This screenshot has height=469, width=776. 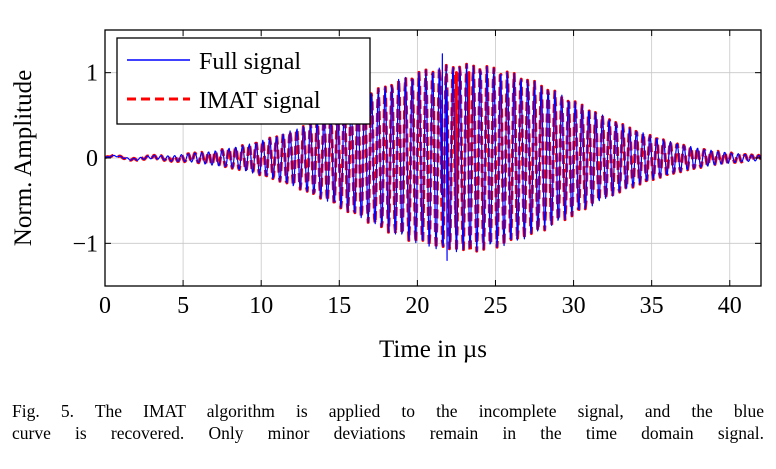 What do you see at coordinates (23, 158) in the screenshot?
I see `y-axis-label: Norm. Amplitude` at bounding box center [23, 158].